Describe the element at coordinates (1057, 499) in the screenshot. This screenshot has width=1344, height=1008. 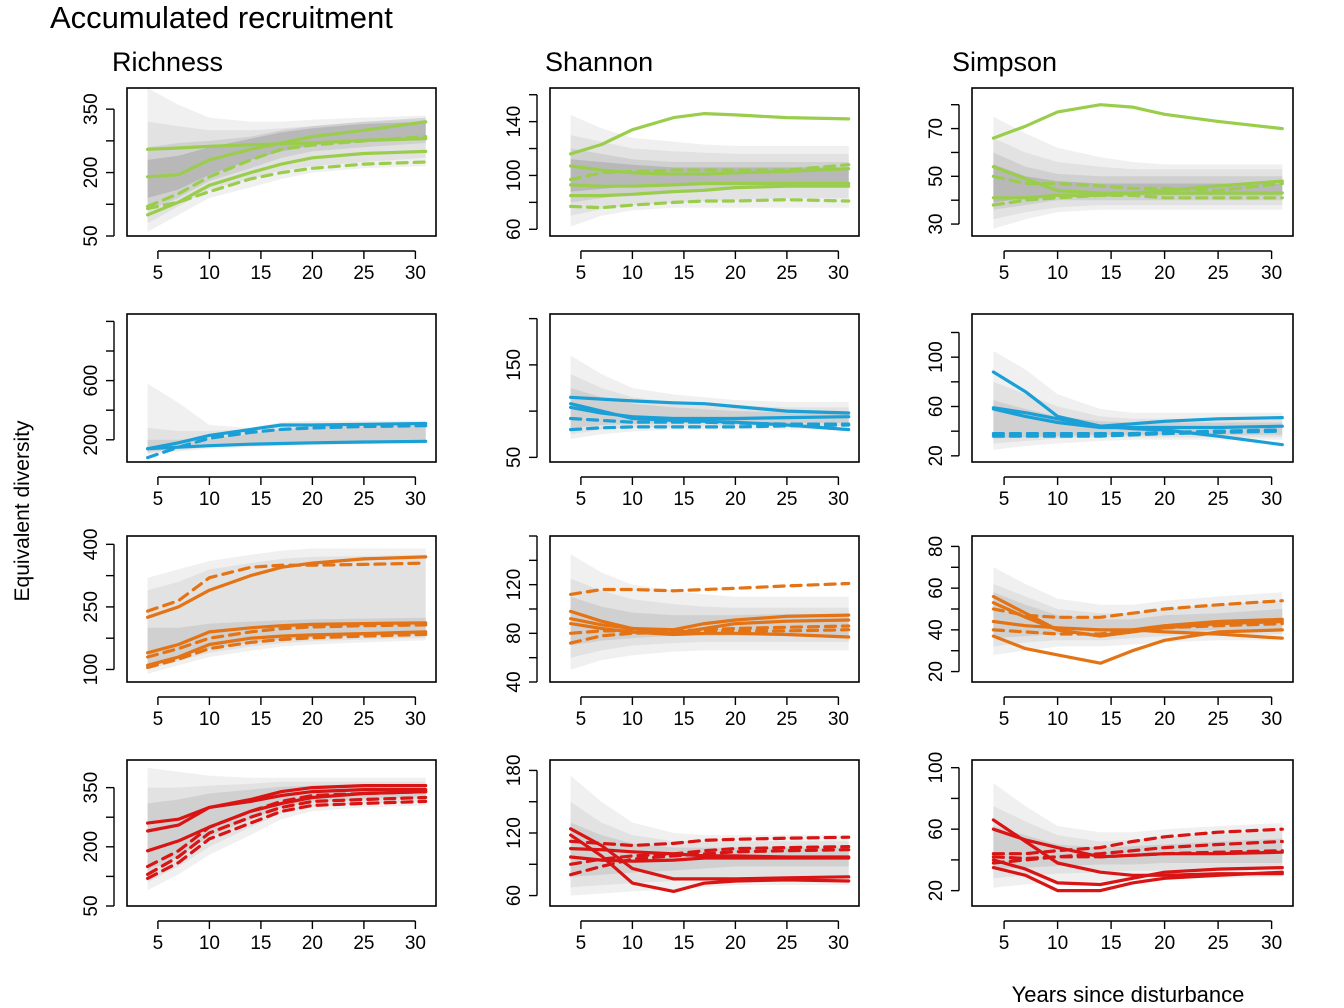
I see `x-tick-label-simpson-row2-10: 10` at that location.